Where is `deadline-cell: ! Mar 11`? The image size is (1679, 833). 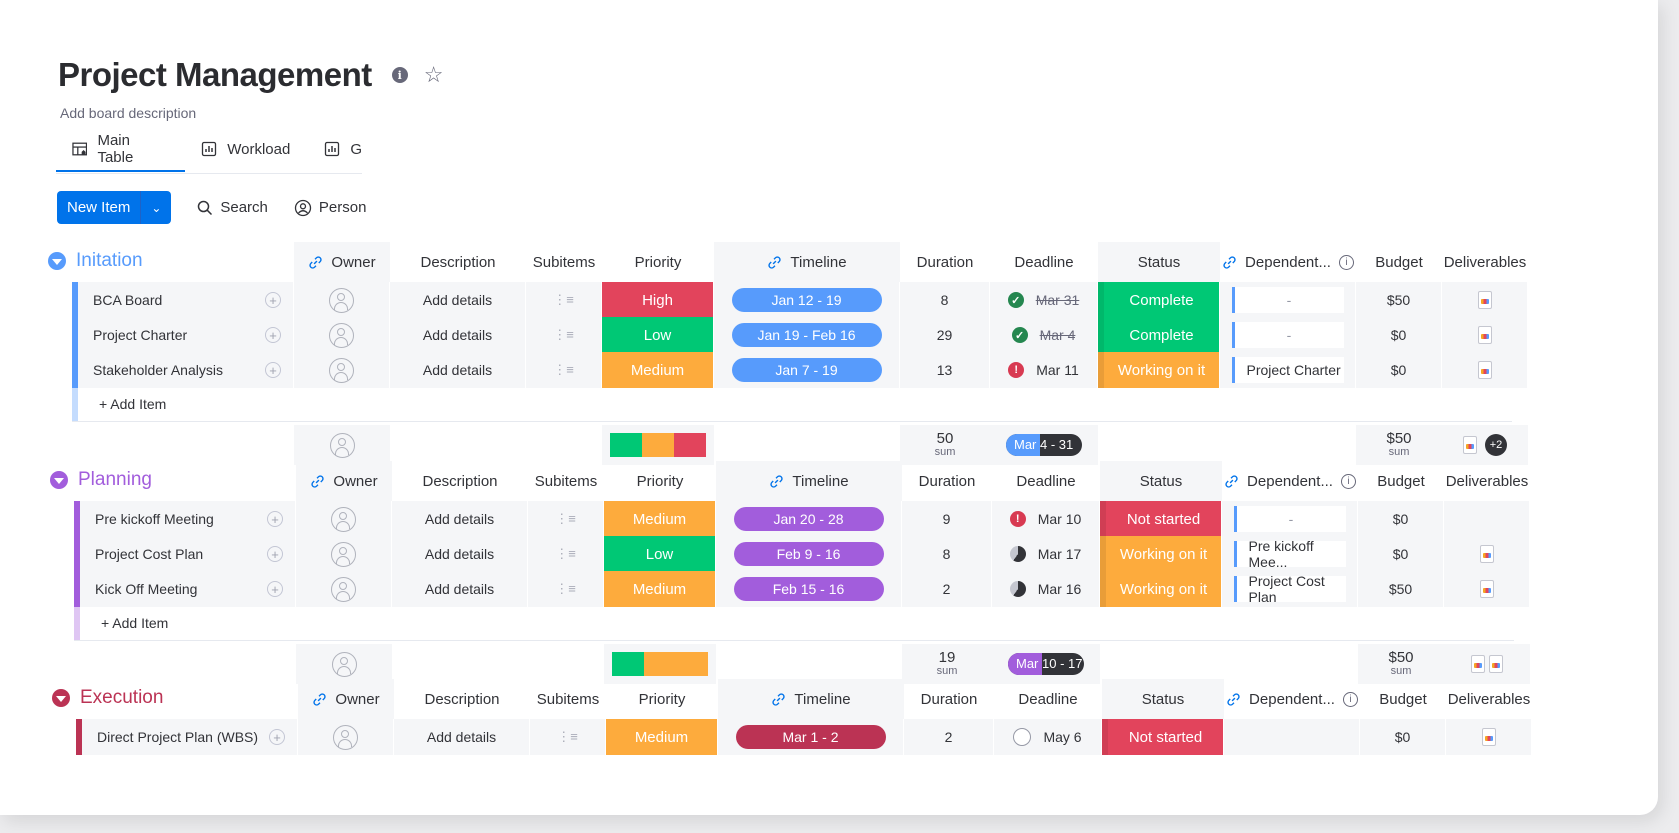
deadline-cell: ! Mar 11 is located at coordinates (1044, 370).